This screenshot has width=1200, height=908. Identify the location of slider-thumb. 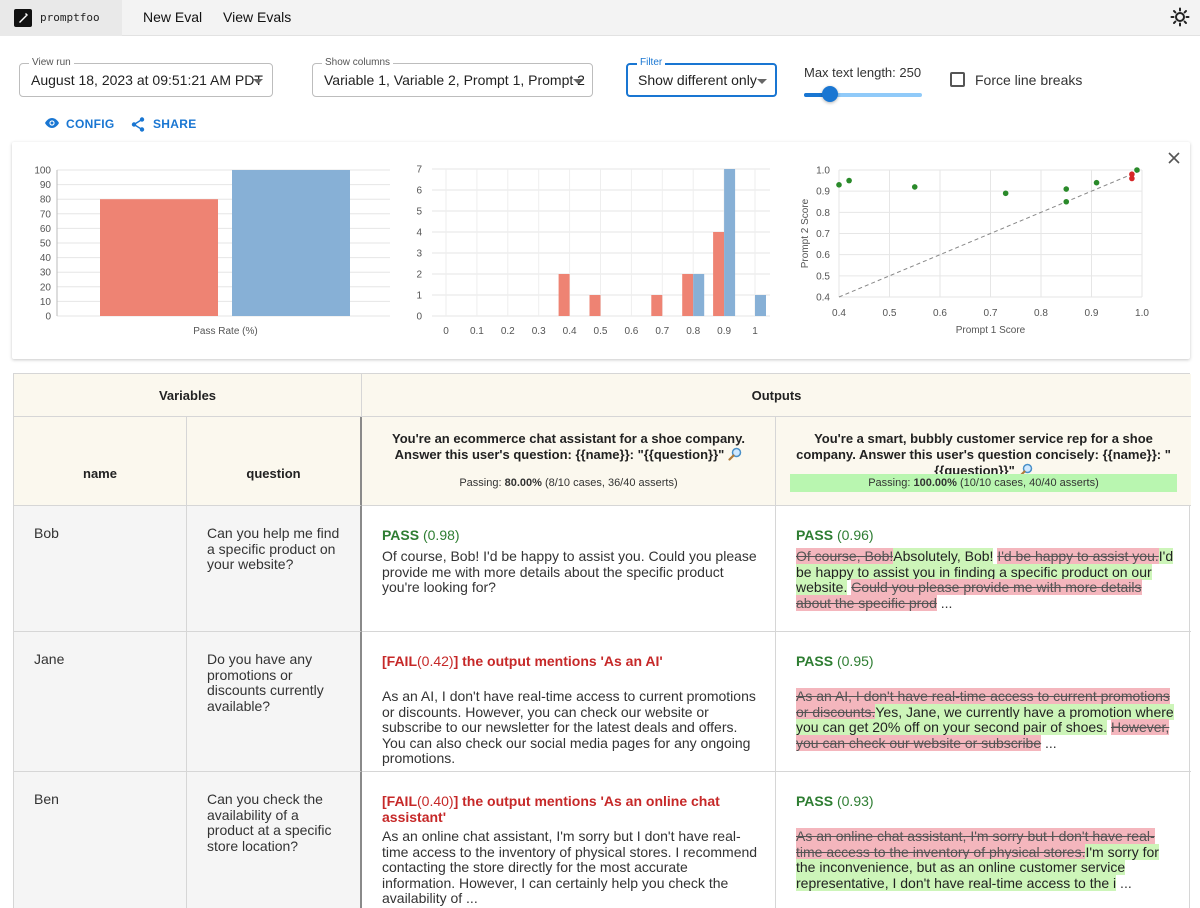
(830, 94).